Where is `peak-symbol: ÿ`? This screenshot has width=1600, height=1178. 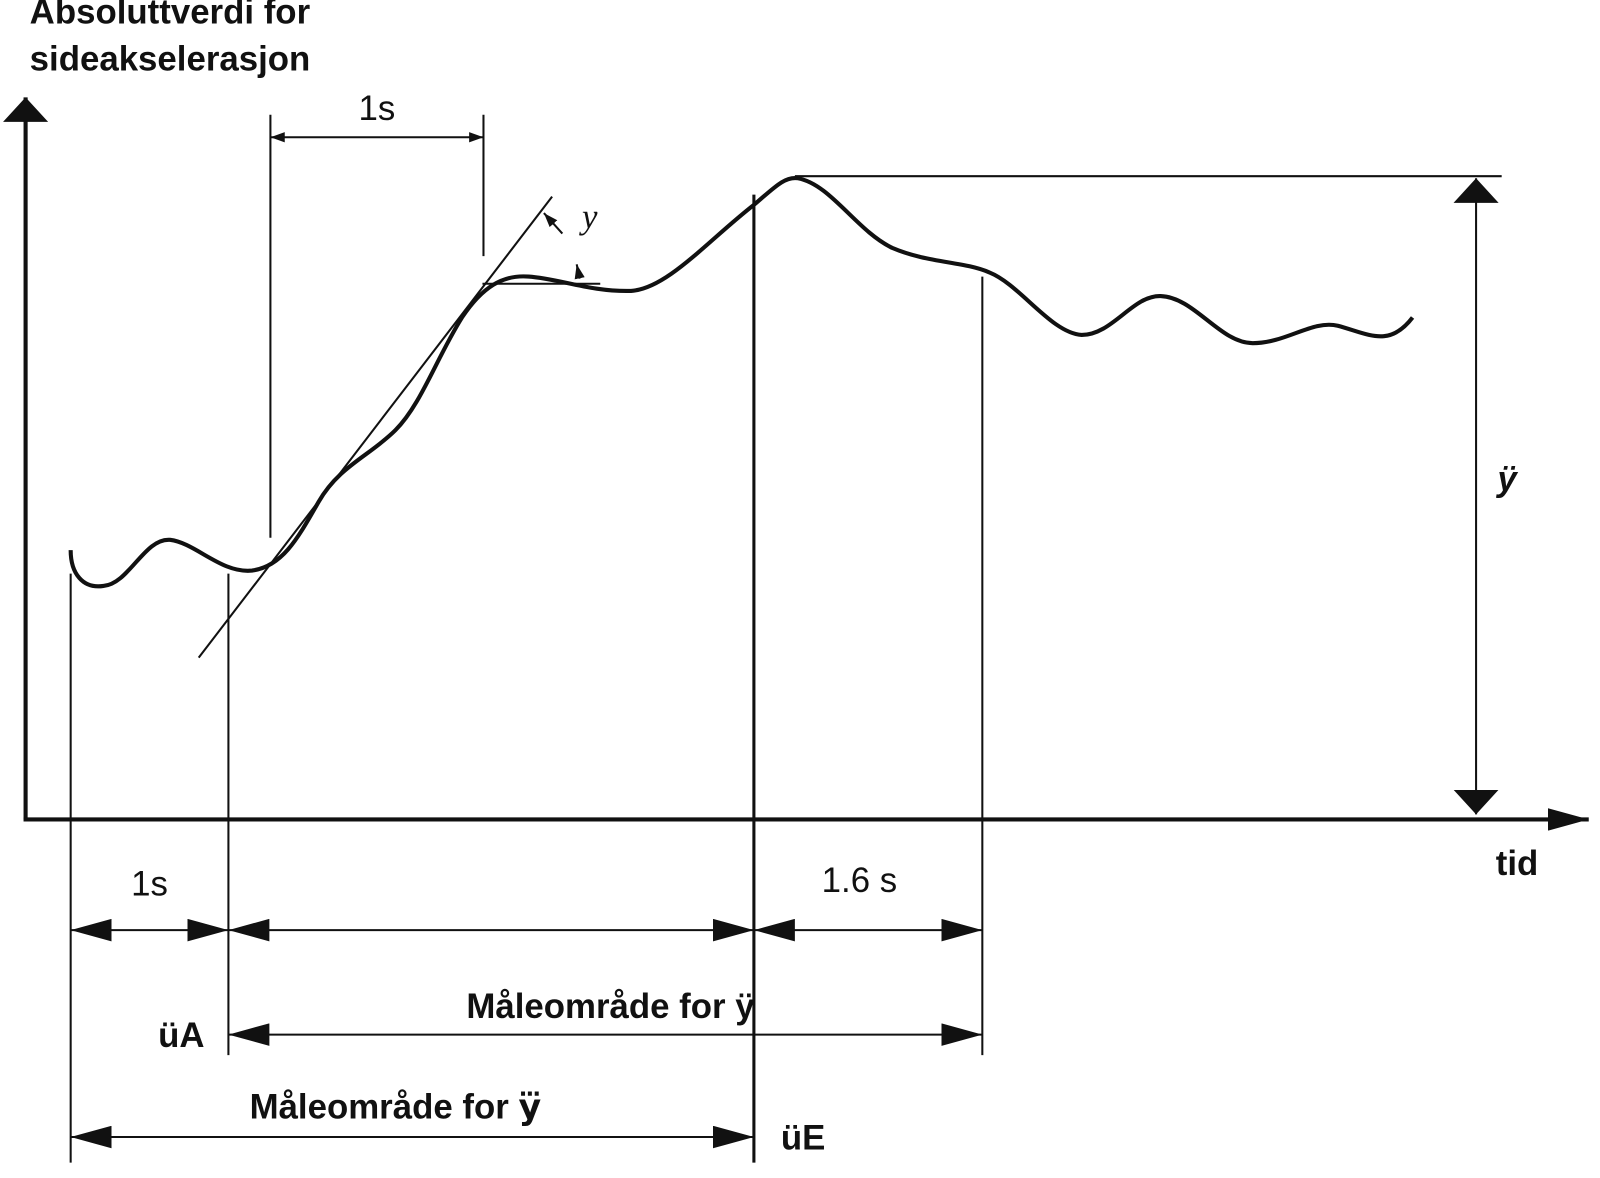
peak-symbol: ÿ is located at coordinates (1507, 479).